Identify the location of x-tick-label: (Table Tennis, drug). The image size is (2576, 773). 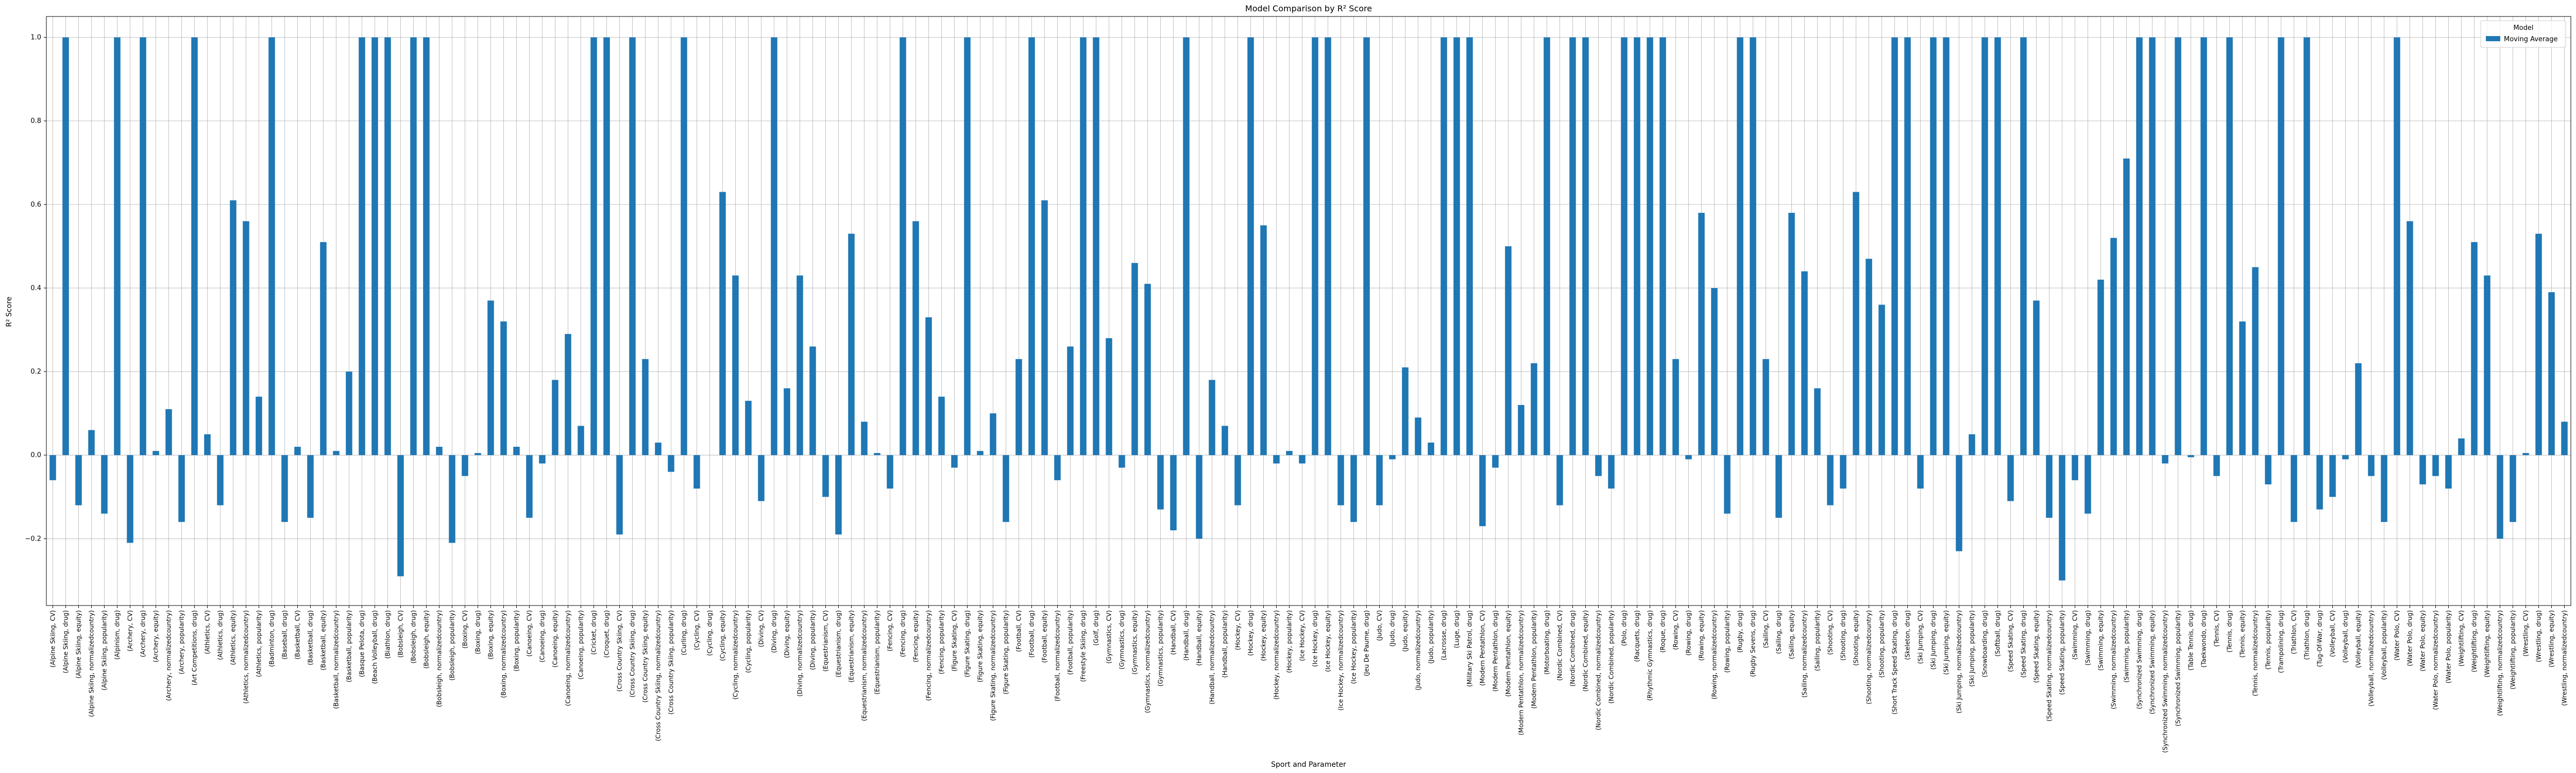
(2191, 640).